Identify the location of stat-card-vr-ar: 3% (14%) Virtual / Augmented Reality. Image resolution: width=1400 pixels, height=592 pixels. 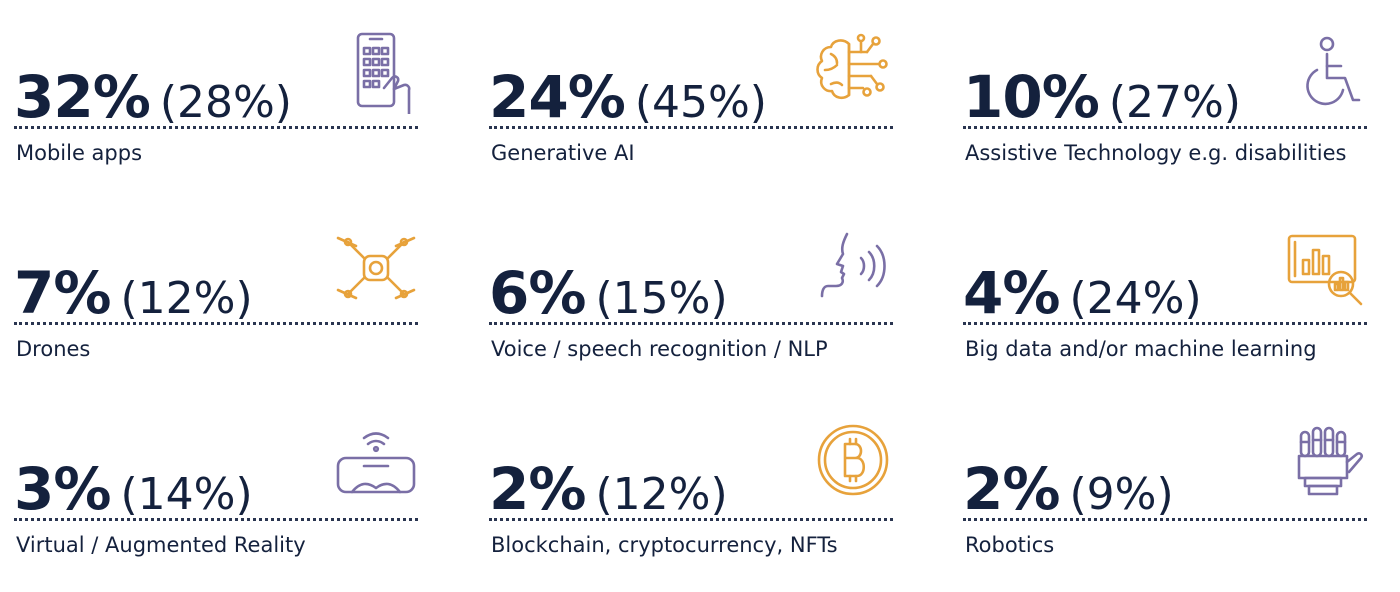
(216, 497).